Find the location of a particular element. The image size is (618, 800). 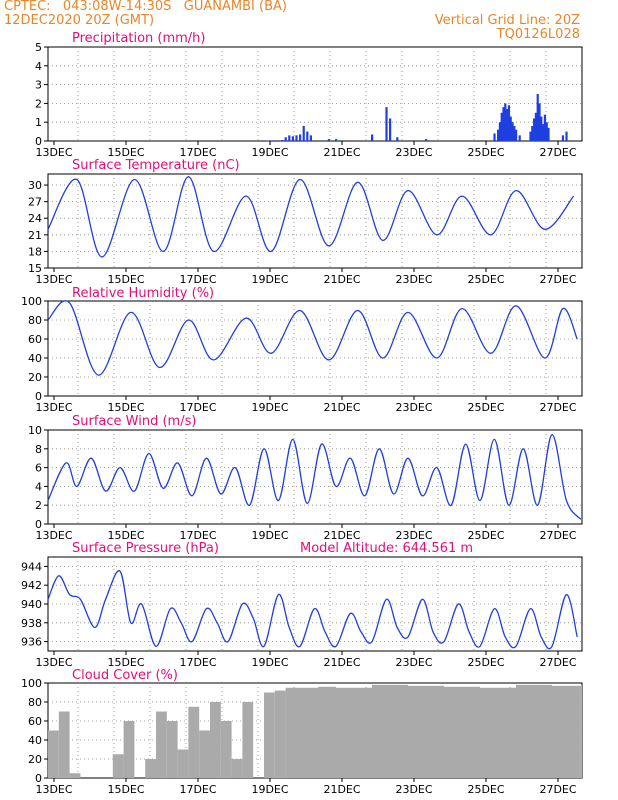

panel-3-title: Relative Humidity (%) is located at coordinates (143, 293).